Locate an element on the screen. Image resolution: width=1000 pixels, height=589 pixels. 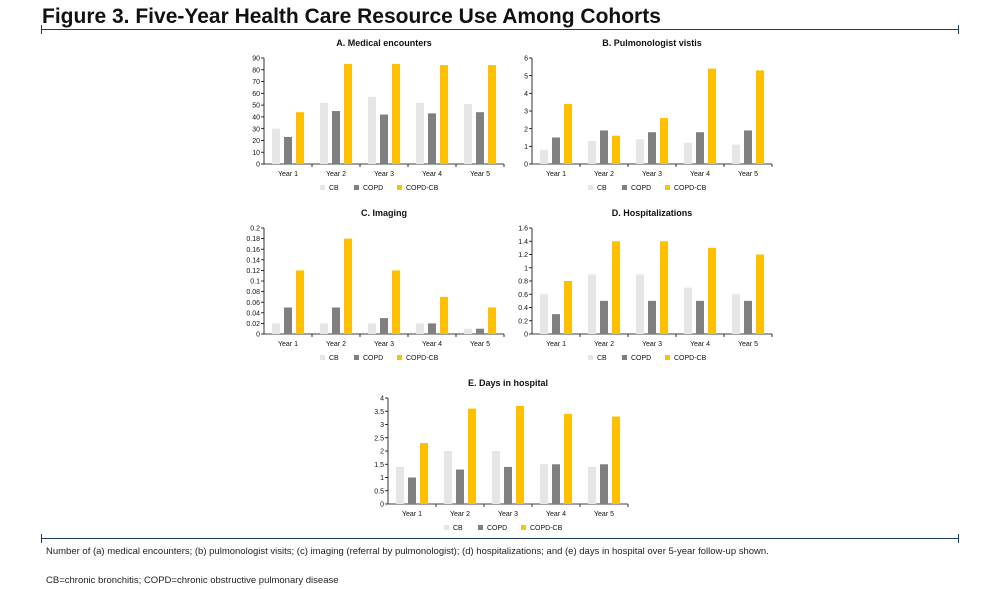
bottom-rule-left-cap is located at coordinates (41, 538).